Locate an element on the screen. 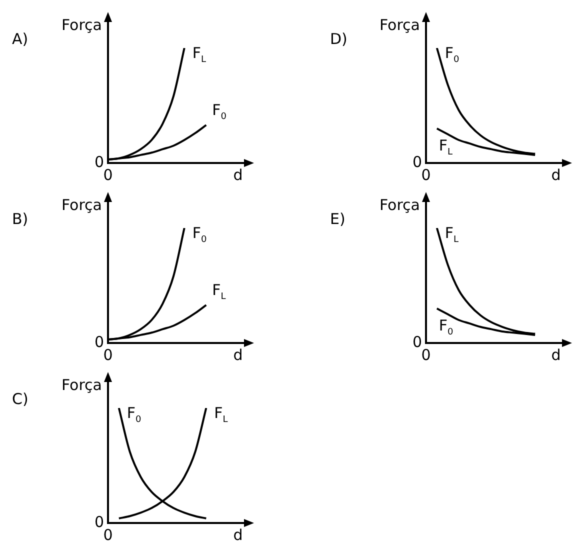 The height and width of the screenshot is (548, 584). chart-title: C) is located at coordinates (20, 399).